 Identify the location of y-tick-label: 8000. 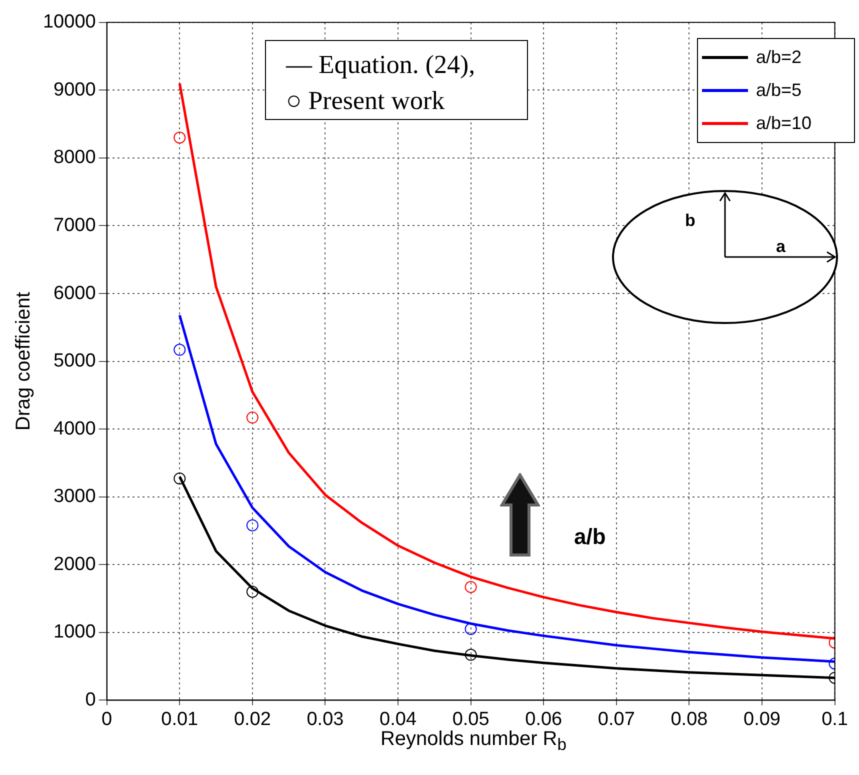
(75, 157).